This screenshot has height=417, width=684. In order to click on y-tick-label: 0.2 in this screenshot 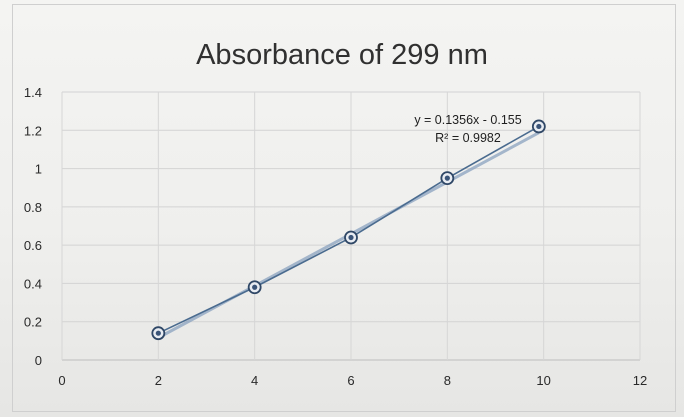, I will do `click(33, 322)`.